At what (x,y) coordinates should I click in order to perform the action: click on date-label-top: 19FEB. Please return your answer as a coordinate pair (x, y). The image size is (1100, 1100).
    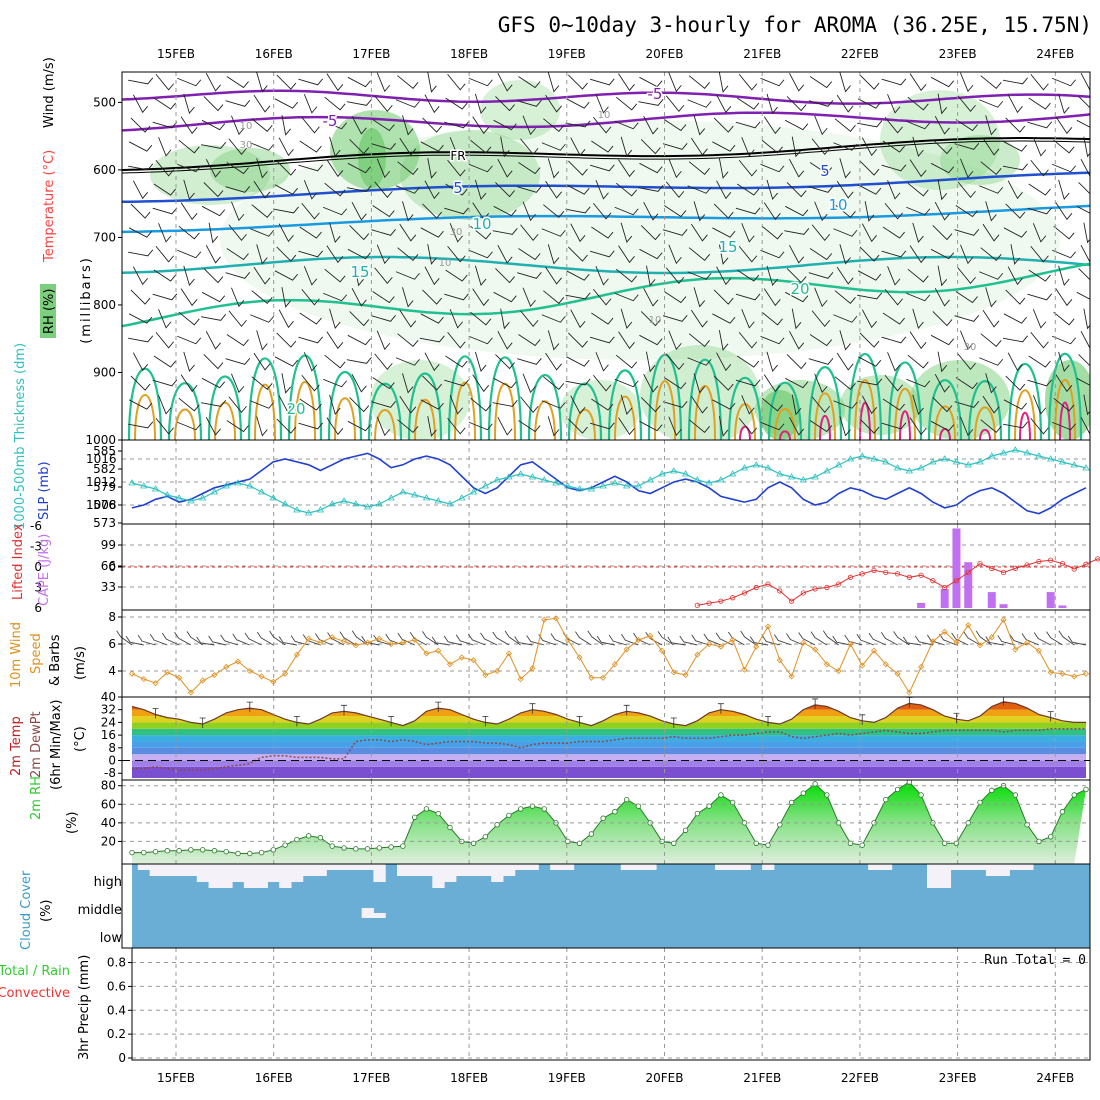
    Looking at the image, I should click on (567, 54).